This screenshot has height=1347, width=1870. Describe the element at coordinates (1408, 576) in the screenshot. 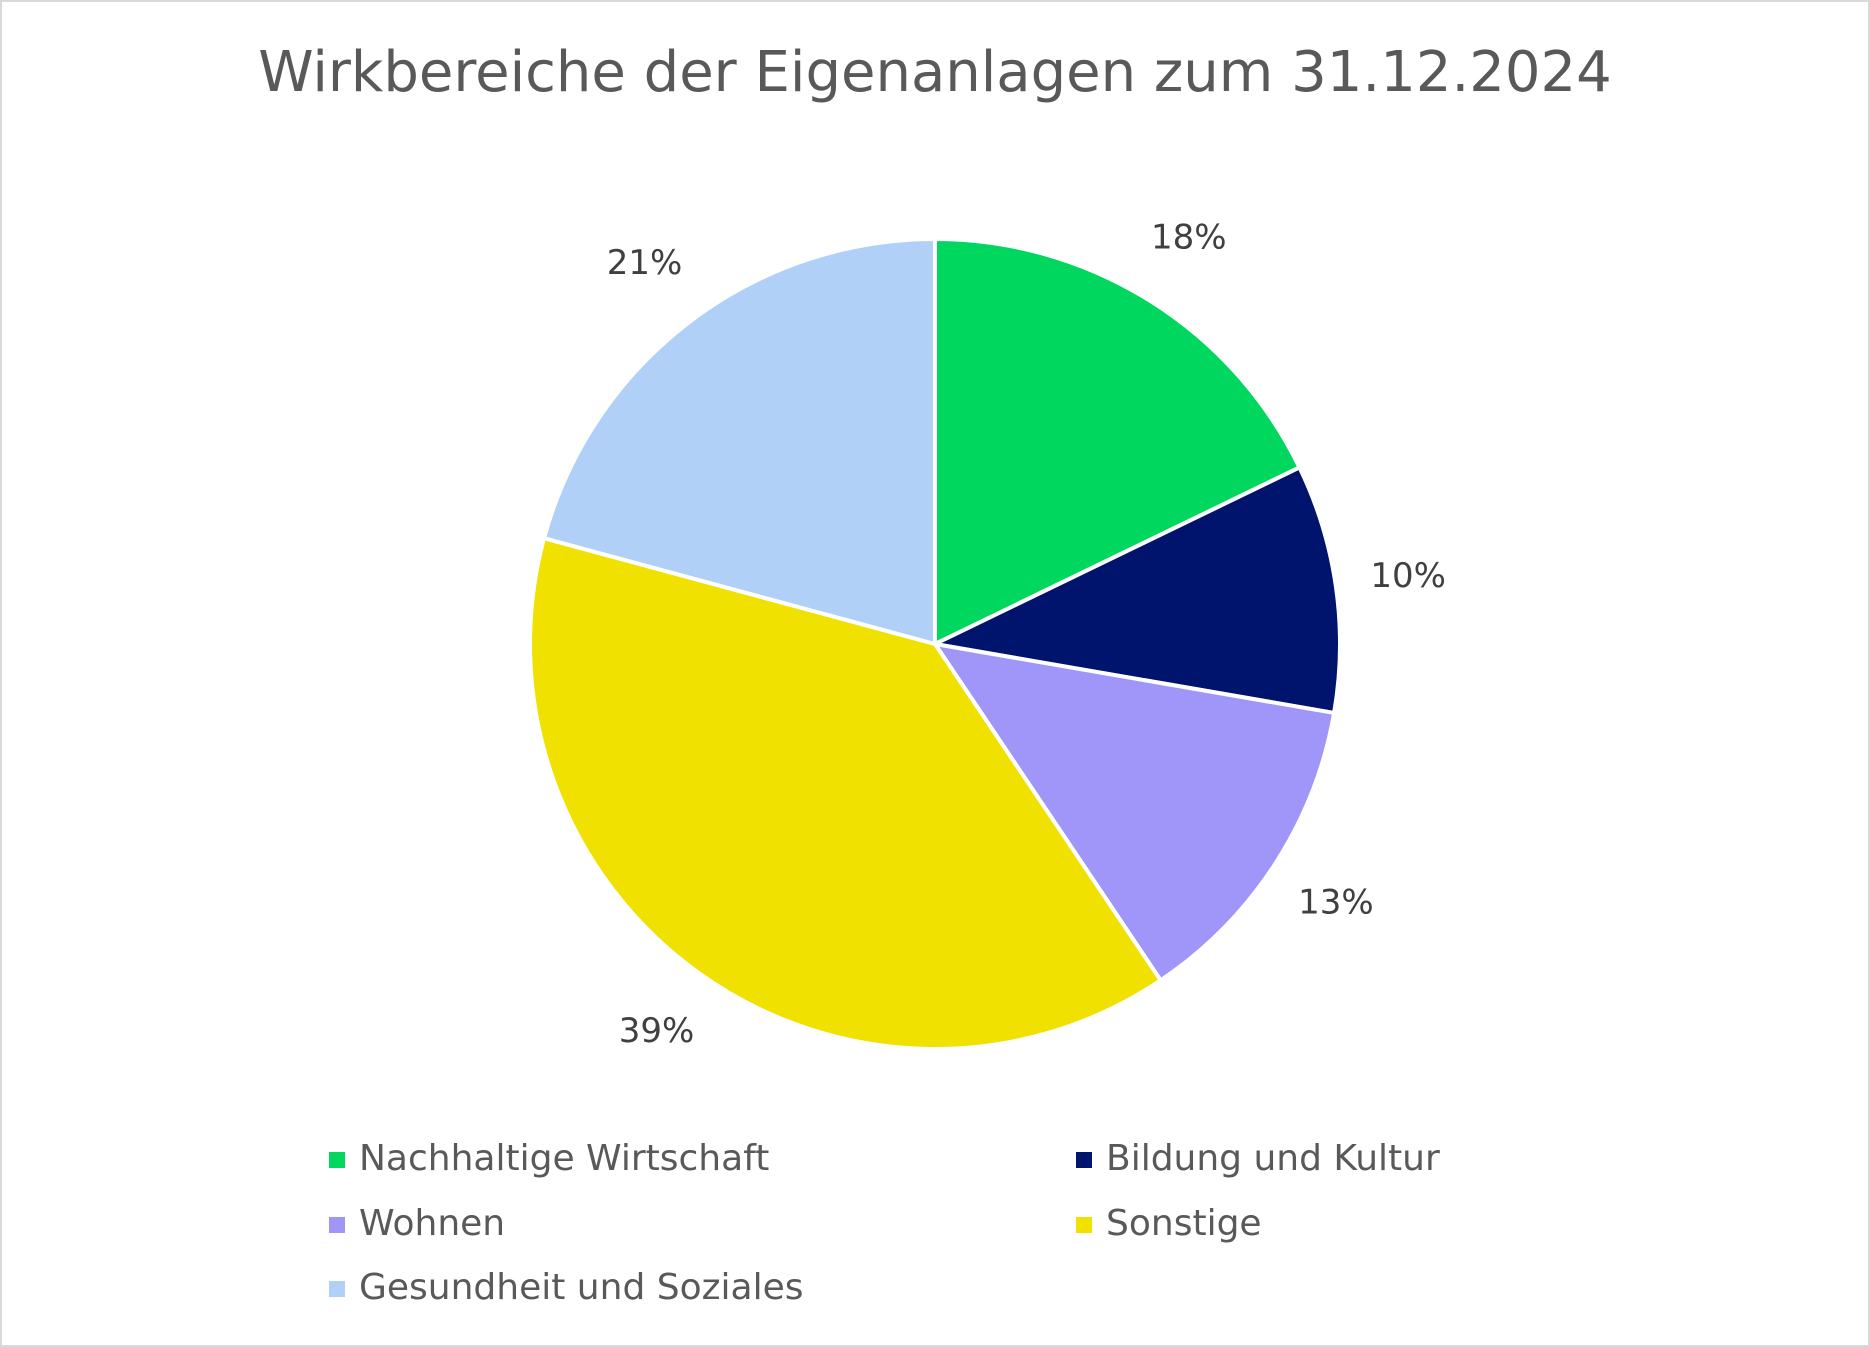

I see `value-label: 10%` at that location.